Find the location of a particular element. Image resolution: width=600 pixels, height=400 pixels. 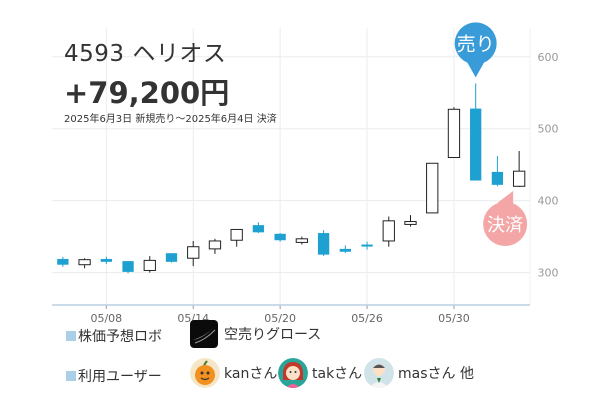

stock-title: 4593 ヘリオス is located at coordinates (145, 54).